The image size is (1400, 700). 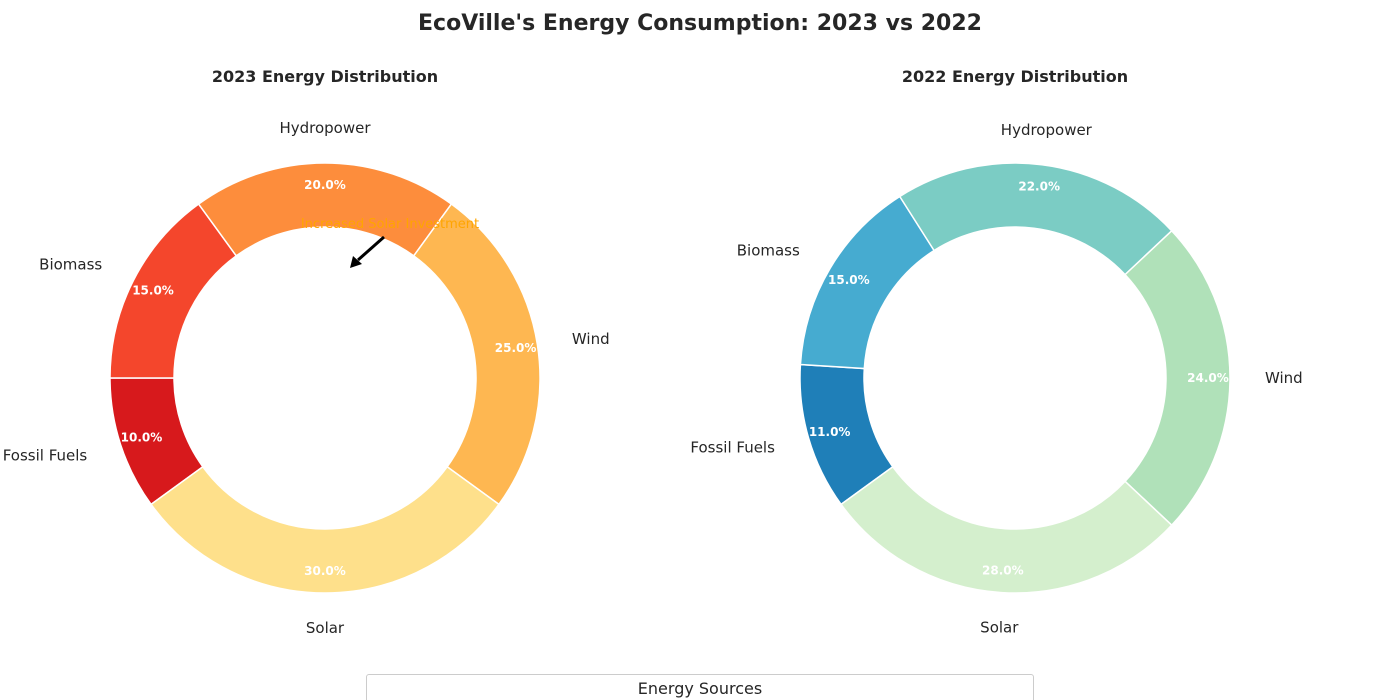 What do you see at coordinates (1208, 378) in the screenshot?
I see `pct-label-2022-wind: 24.0%` at bounding box center [1208, 378].